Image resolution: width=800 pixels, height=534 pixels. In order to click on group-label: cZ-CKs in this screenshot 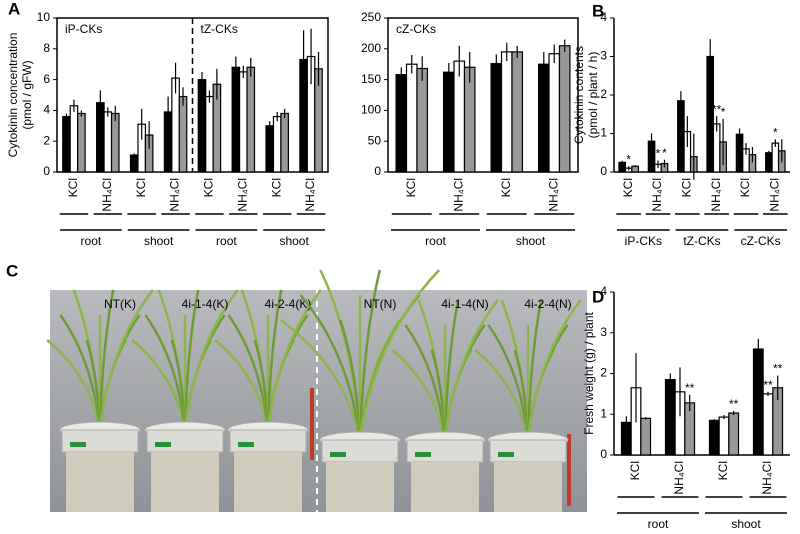, I will do `click(761, 241)`.